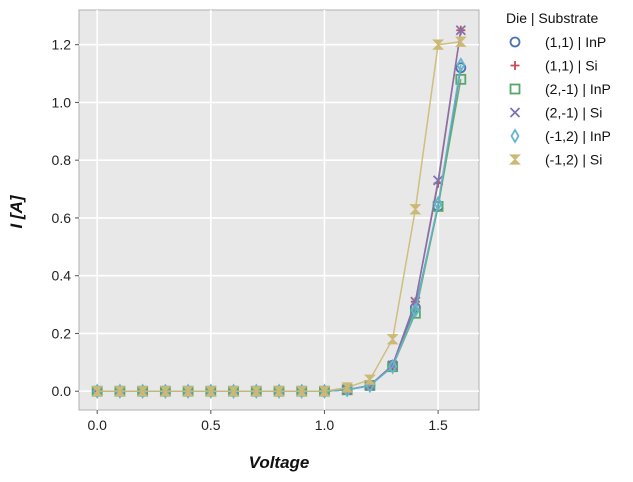 The height and width of the screenshot is (482, 633). I want to click on y-tick-label: 0.2, so click(62, 333).